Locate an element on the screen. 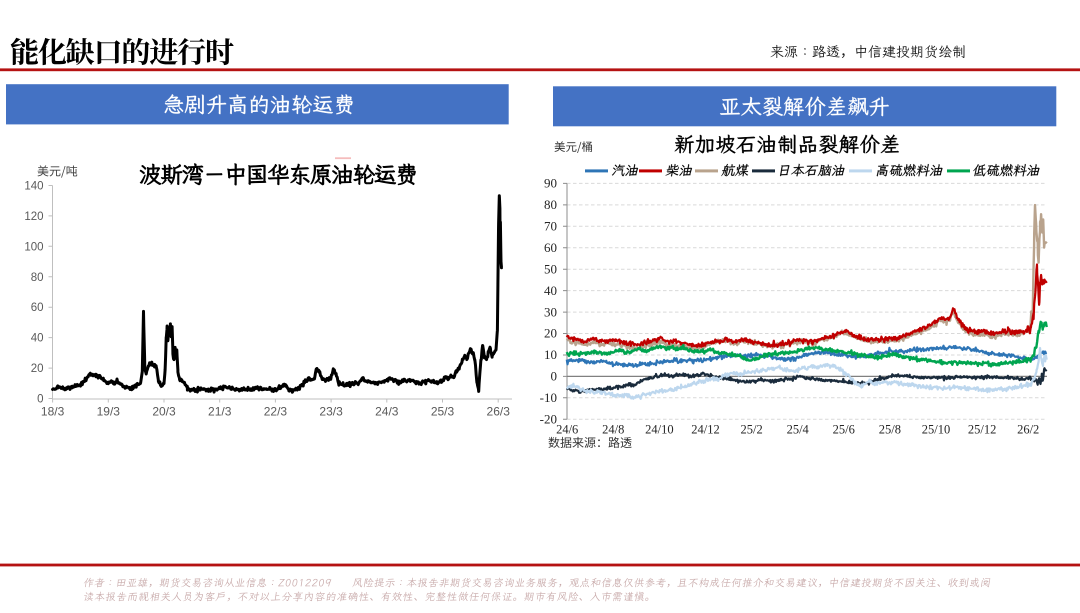 The width and height of the screenshot is (1080, 613). svg-text: 25/10 is located at coordinates (936, 430).